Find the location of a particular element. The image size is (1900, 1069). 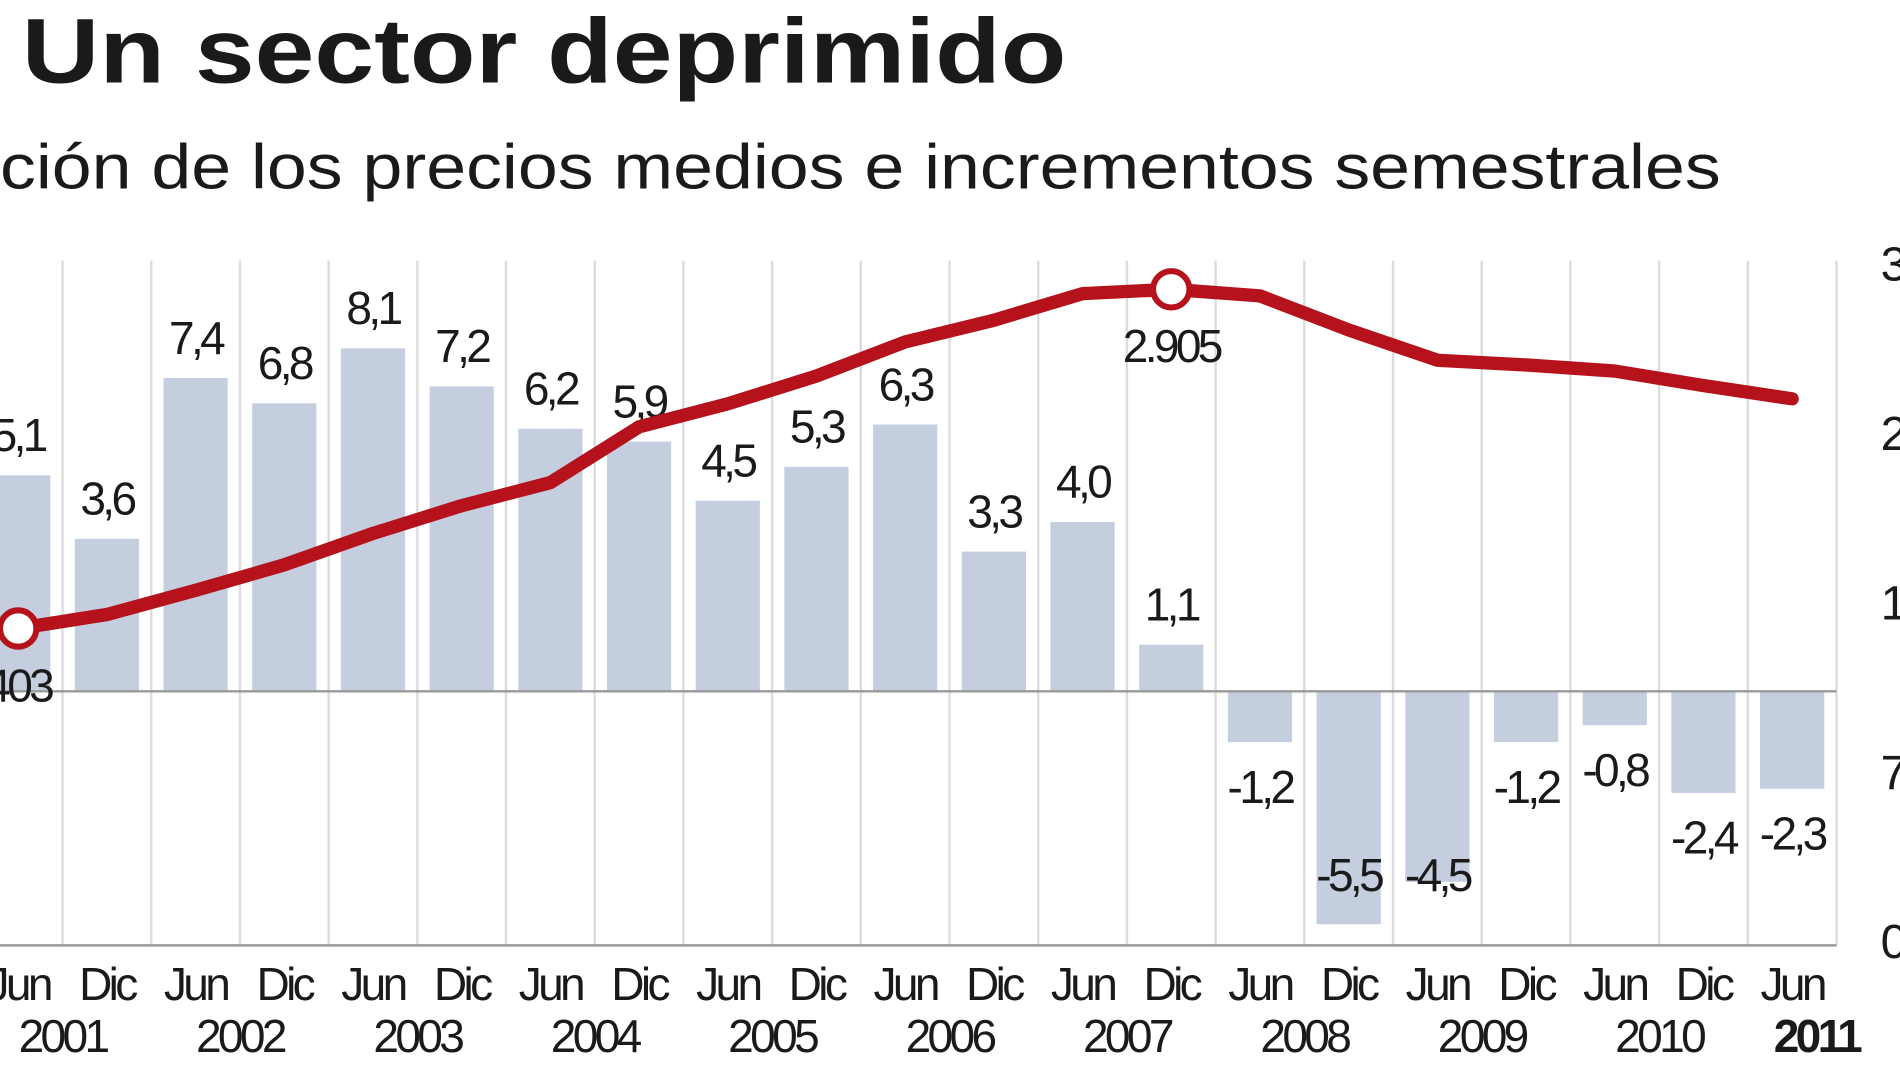

value-label: 6,2 is located at coordinates (551, 389).